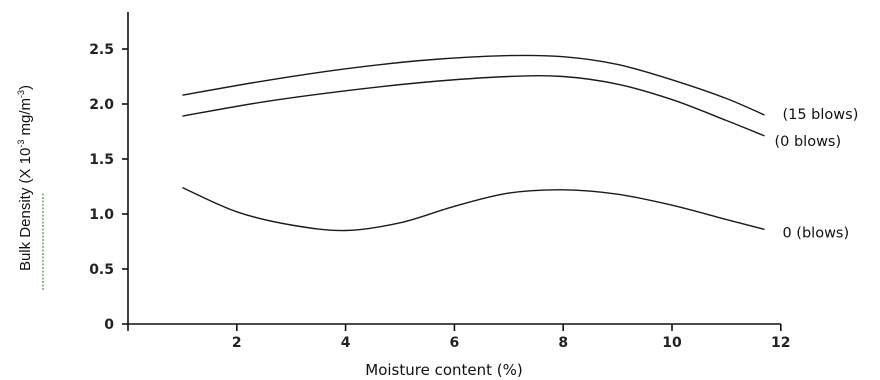  I want to click on y-tick-label: 2.5, so click(101, 50).